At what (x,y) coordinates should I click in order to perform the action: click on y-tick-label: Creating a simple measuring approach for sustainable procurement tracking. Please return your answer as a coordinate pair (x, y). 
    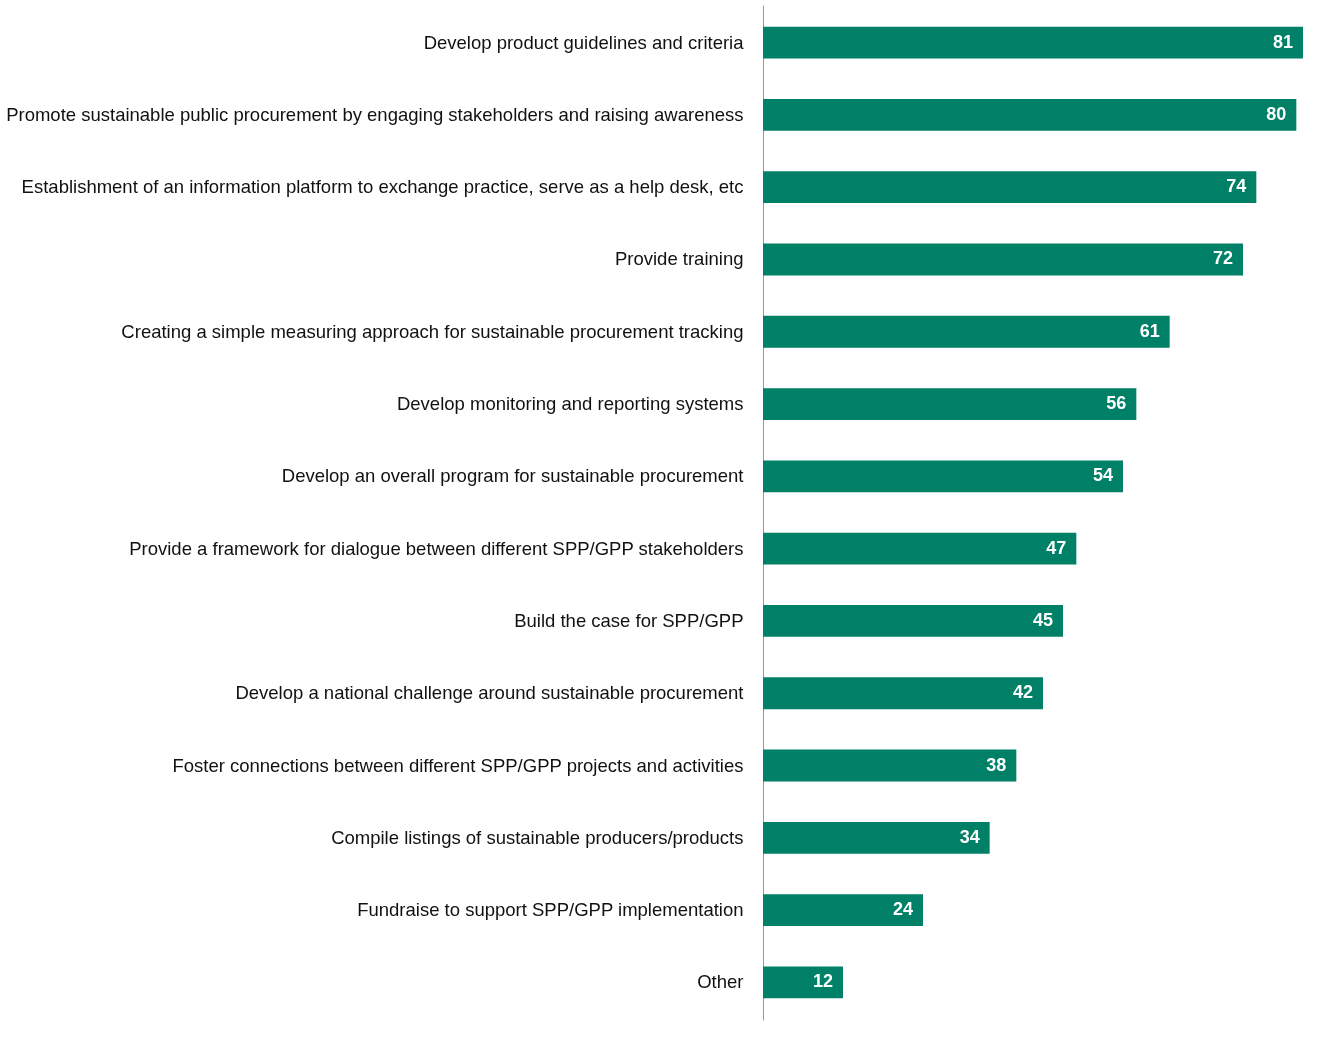
    Looking at the image, I should click on (432, 331).